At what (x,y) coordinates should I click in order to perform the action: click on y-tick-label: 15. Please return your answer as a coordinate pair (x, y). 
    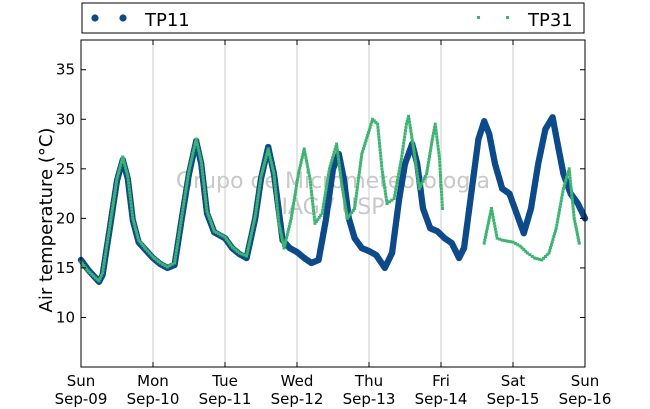
    Looking at the image, I should click on (65, 268).